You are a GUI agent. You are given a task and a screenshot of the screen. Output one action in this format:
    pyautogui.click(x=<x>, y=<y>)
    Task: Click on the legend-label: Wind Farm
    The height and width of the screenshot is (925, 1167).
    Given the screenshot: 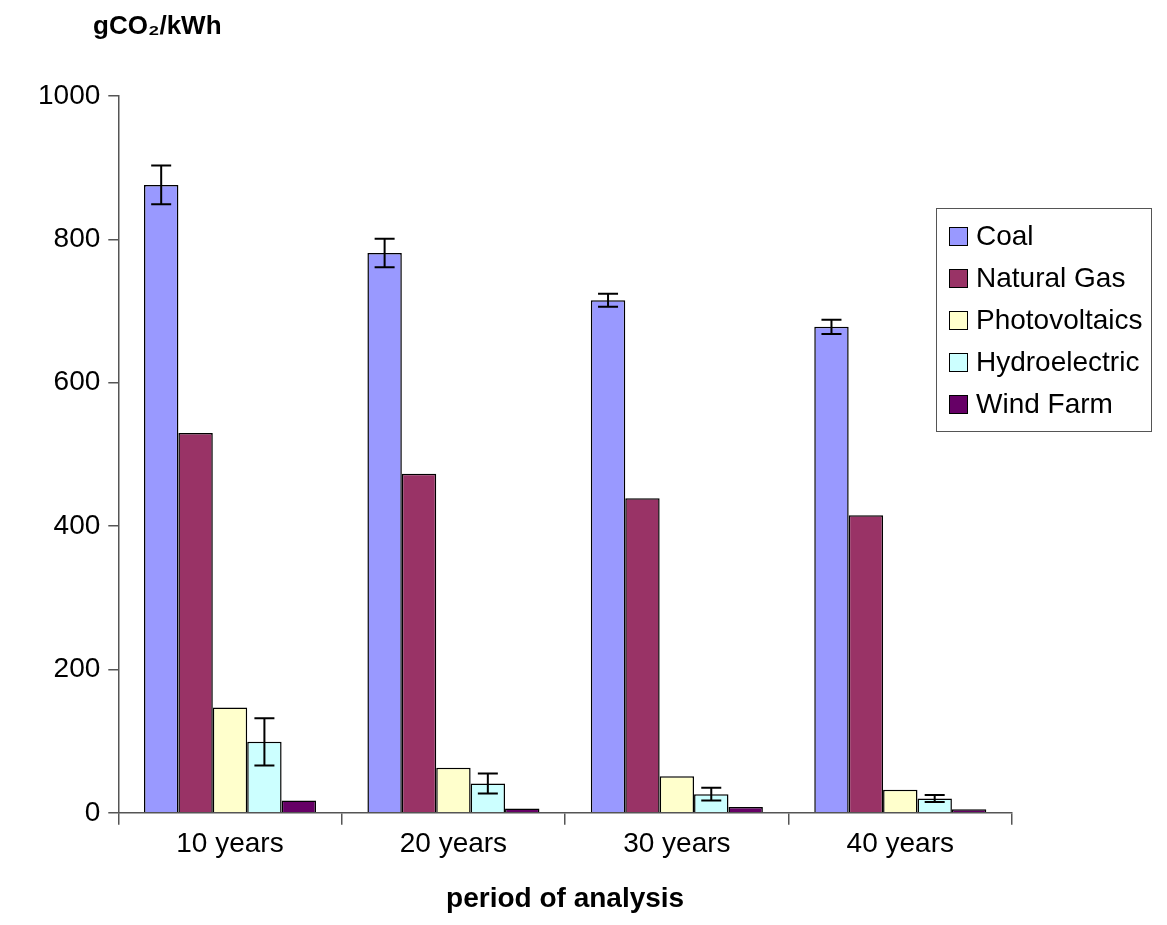 What is the action you would take?
    pyautogui.click(x=1044, y=404)
    